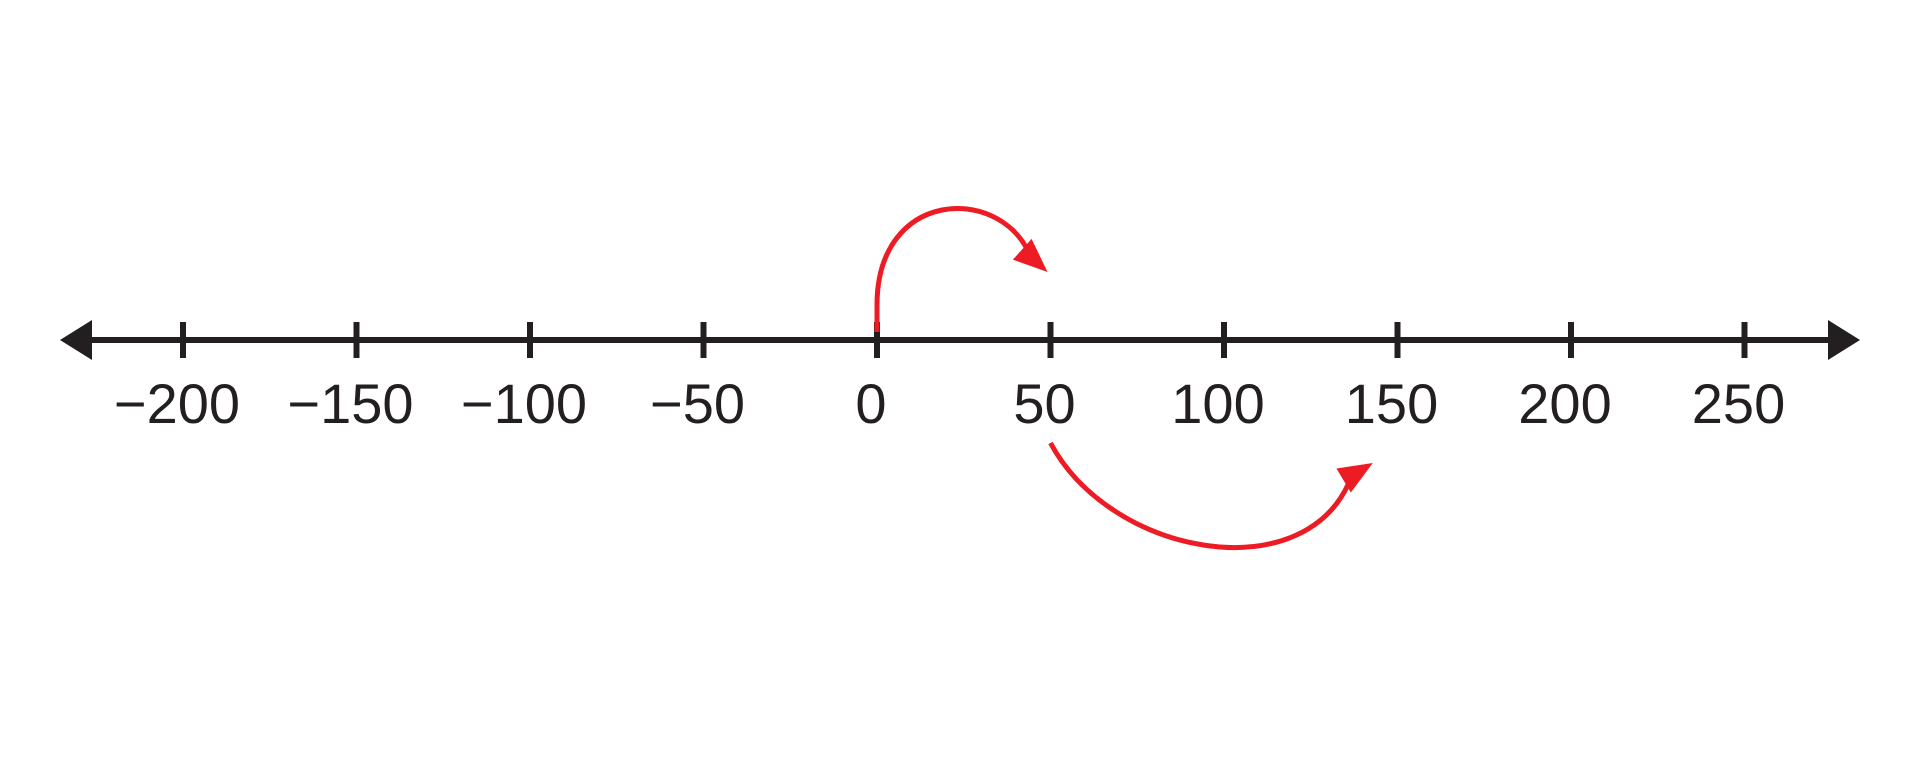 This screenshot has height=758, width=1920. I want to click on right-arrowhead-icon, so click(1844, 340).